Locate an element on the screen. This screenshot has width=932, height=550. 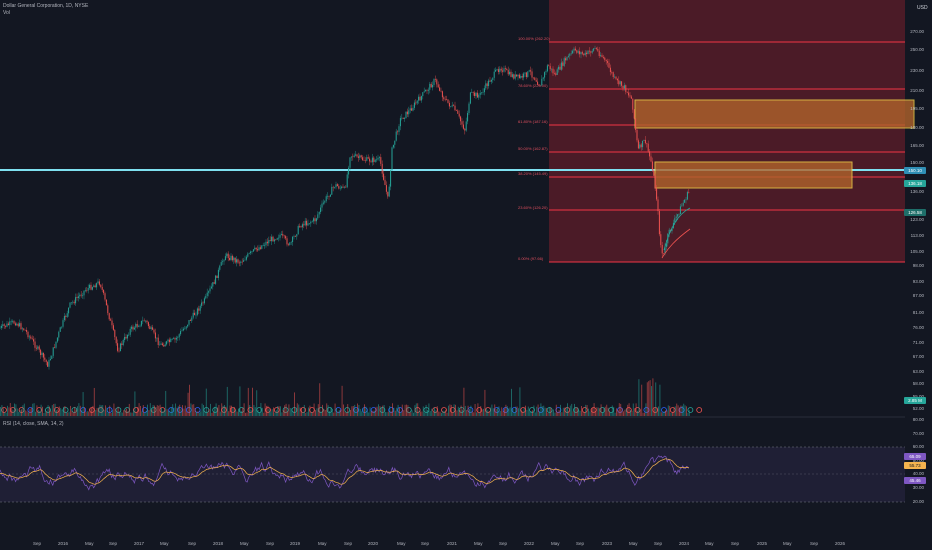
rsi-badge-1: 65.09 is located at coordinates (915, 456).